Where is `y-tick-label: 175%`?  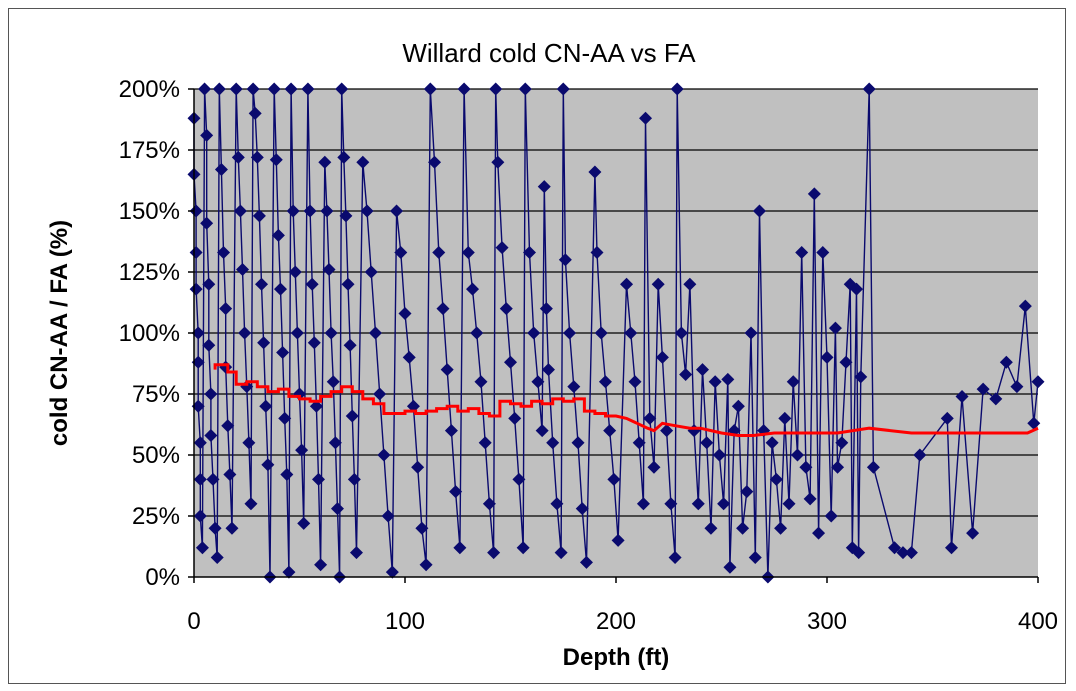 y-tick-label: 175% is located at coordinates (149, 150).